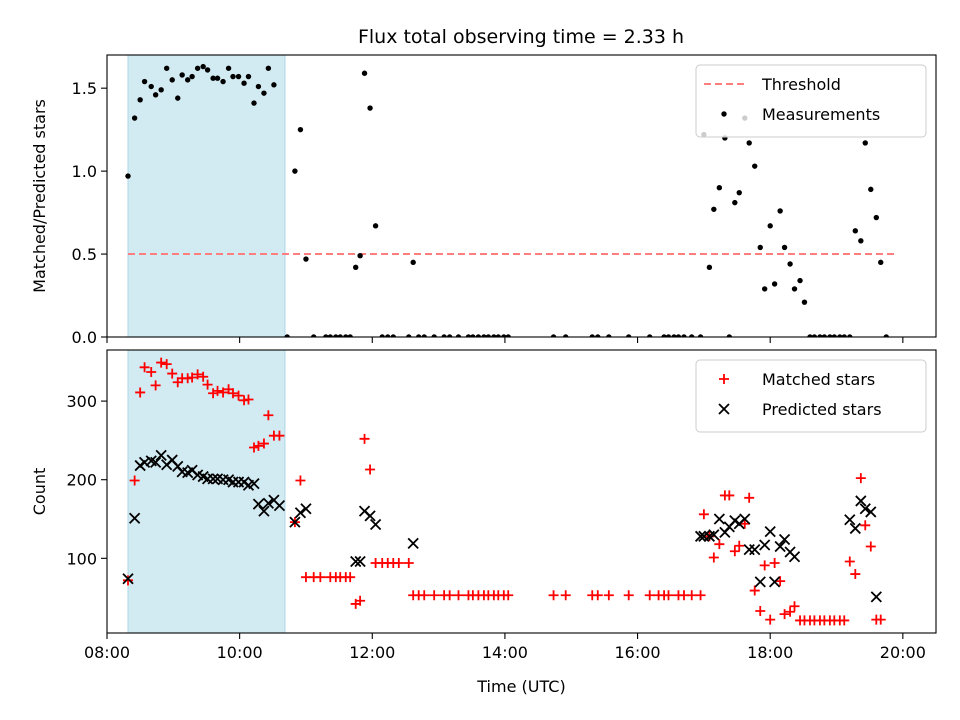  Describe the element at coordinates (39, 492) in the screenshot. I see `y-axis-label: Count` at that location.